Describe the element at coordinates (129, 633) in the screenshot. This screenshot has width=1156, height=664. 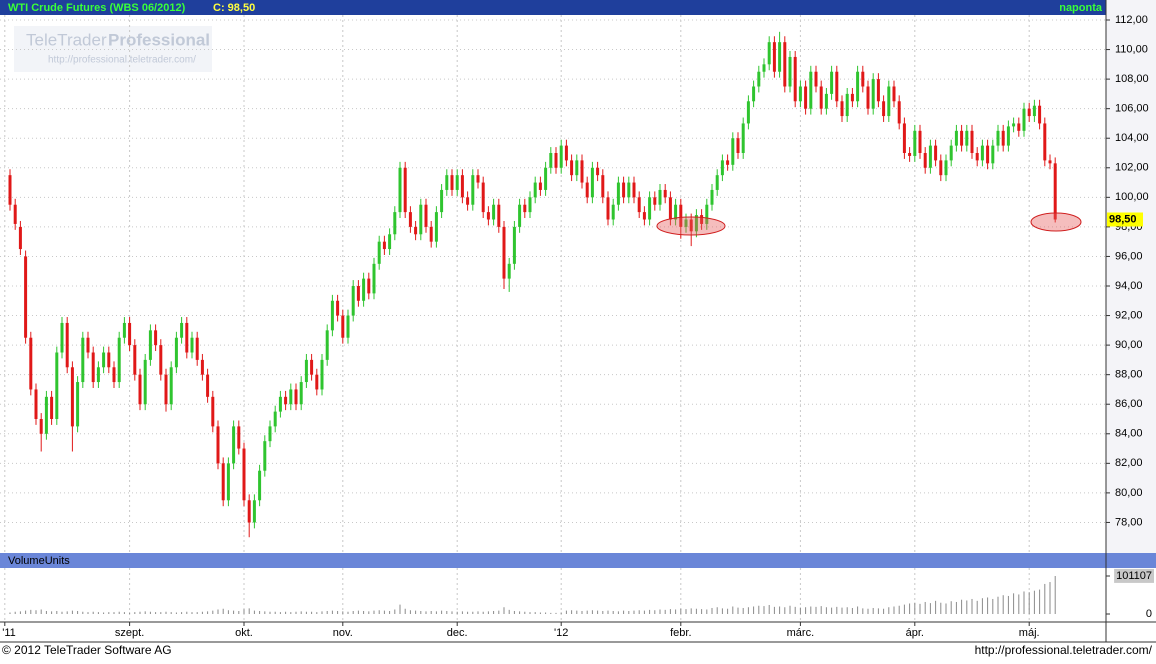
I see `x-tick-label: szept.` at that location.